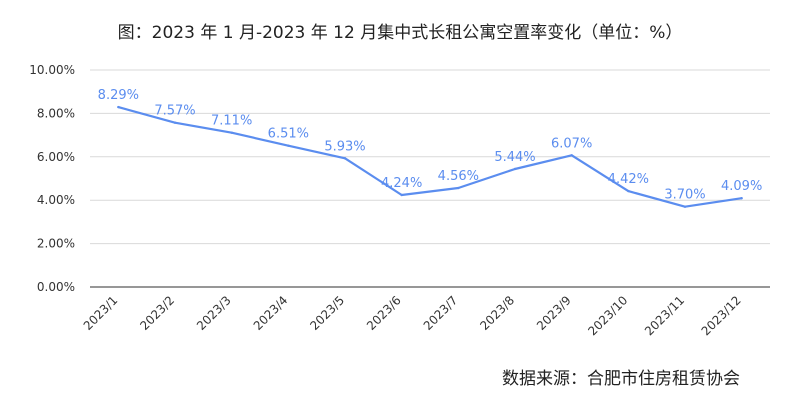 The height and width of the screenshot is (406, 800). What do you see at coordinates (52, 178) in the screenshot?
I see `y-axis-ticks: 0.00% 2.00% 4.00% 6.00% 8.00% 10.00%` at bounding box center [52, 178].